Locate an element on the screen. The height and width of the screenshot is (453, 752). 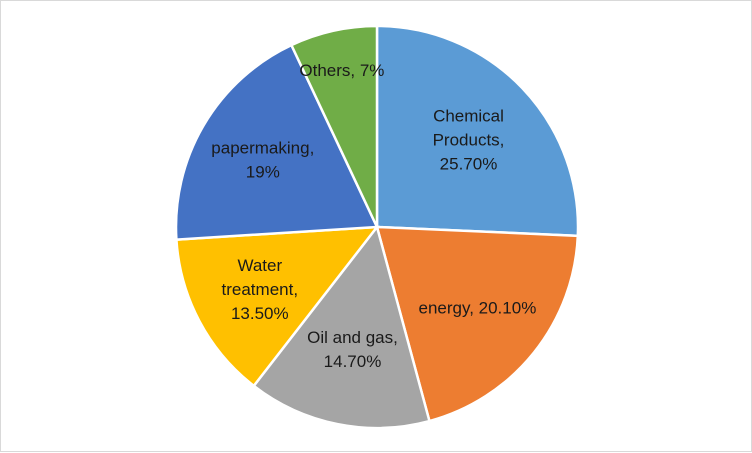
data-label-oil-and-gas: Oil and gas, 14.70% is located at coordinates (352, 349).